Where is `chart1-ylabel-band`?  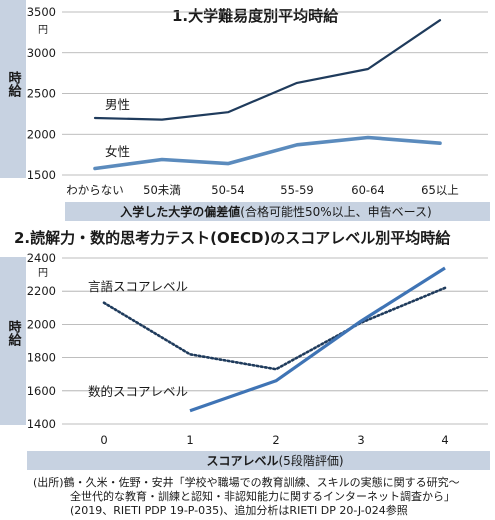 chart1-ylabel-band is located at coordinates (13, 89).